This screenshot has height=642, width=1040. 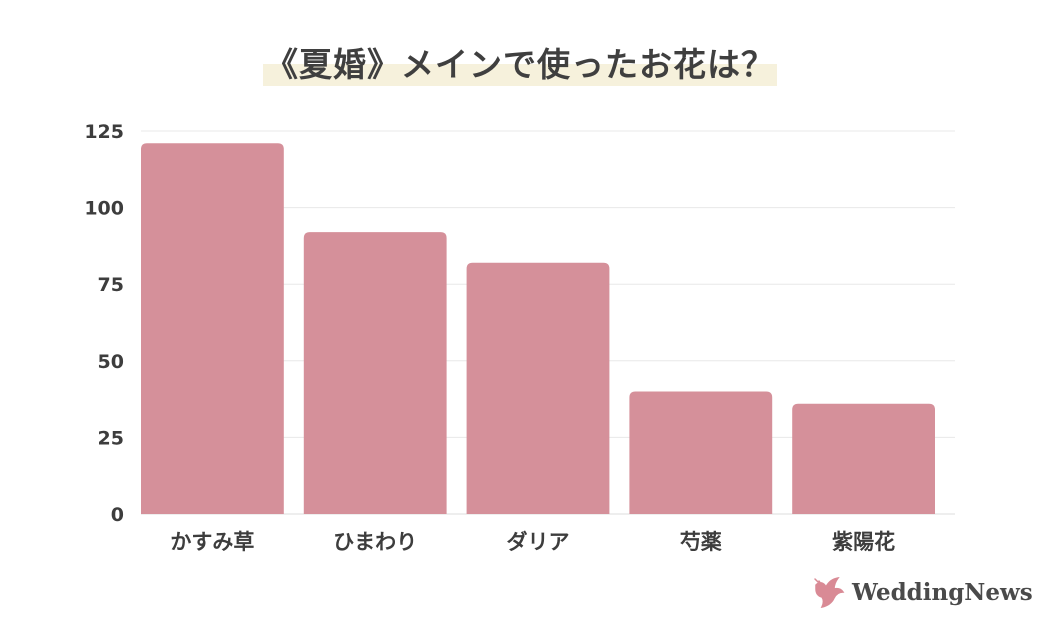 What do you see at coordinates (863, 542) in the screenshot?
I see `x-tick-label: 紫陽花` at bounding box center [863, 542].